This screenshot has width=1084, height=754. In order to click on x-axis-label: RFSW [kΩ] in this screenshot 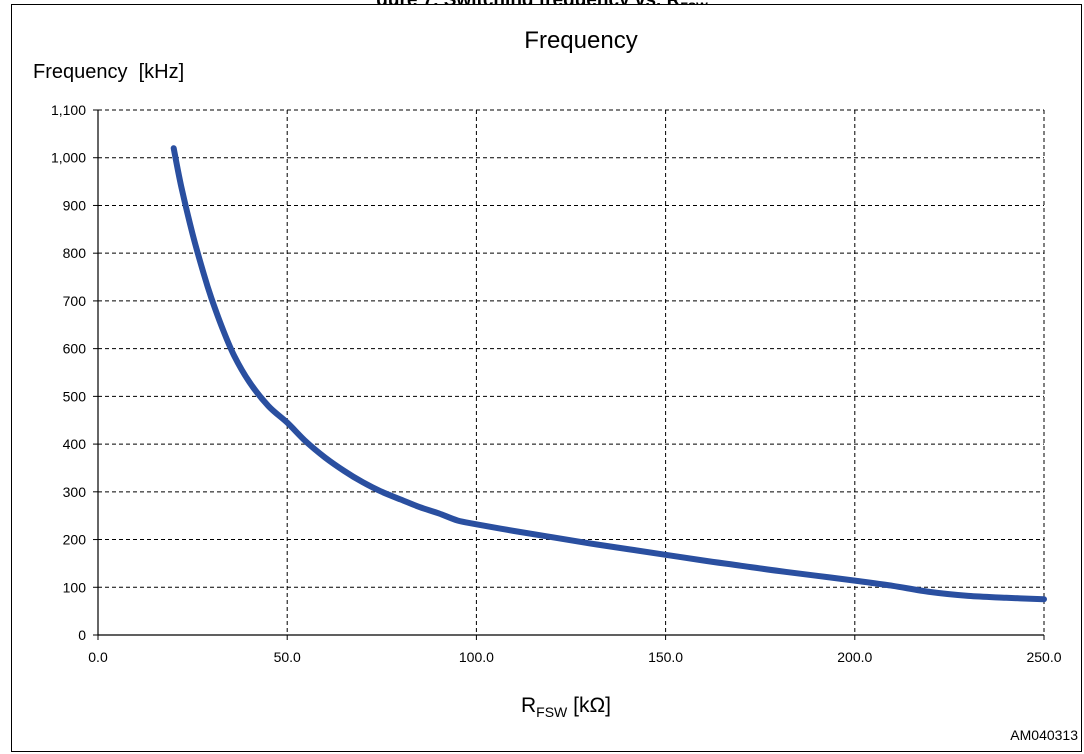, I will do `click(566, 707)`.